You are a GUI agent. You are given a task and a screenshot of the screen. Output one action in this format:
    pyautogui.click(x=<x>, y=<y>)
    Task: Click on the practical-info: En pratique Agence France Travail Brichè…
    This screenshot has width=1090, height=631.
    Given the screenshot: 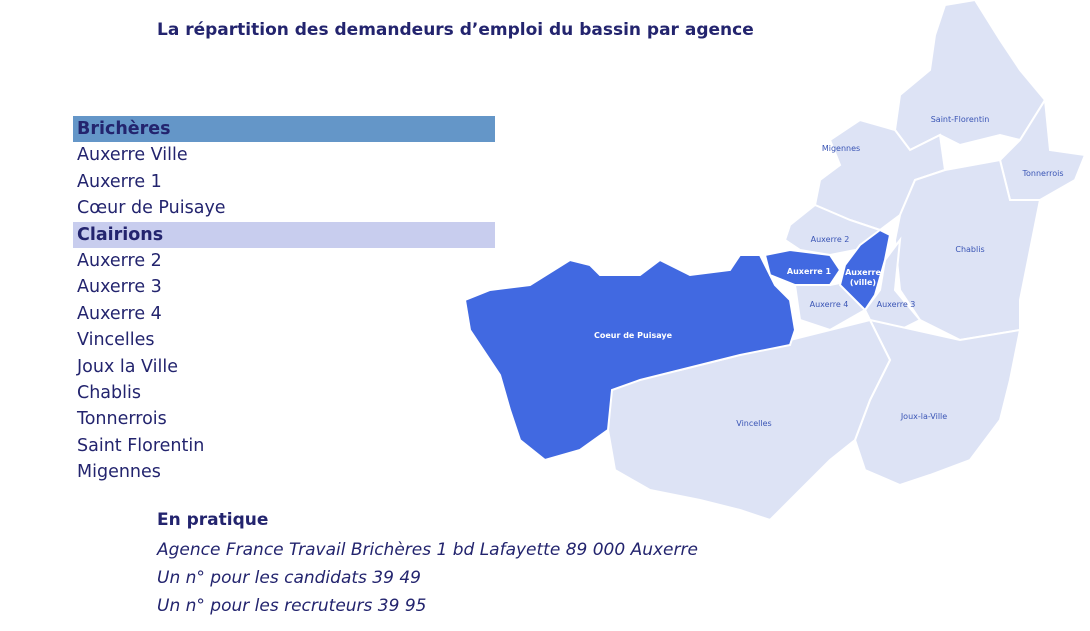 What is the action you would take?
    pyautogui.click(x=427, y=565)
    